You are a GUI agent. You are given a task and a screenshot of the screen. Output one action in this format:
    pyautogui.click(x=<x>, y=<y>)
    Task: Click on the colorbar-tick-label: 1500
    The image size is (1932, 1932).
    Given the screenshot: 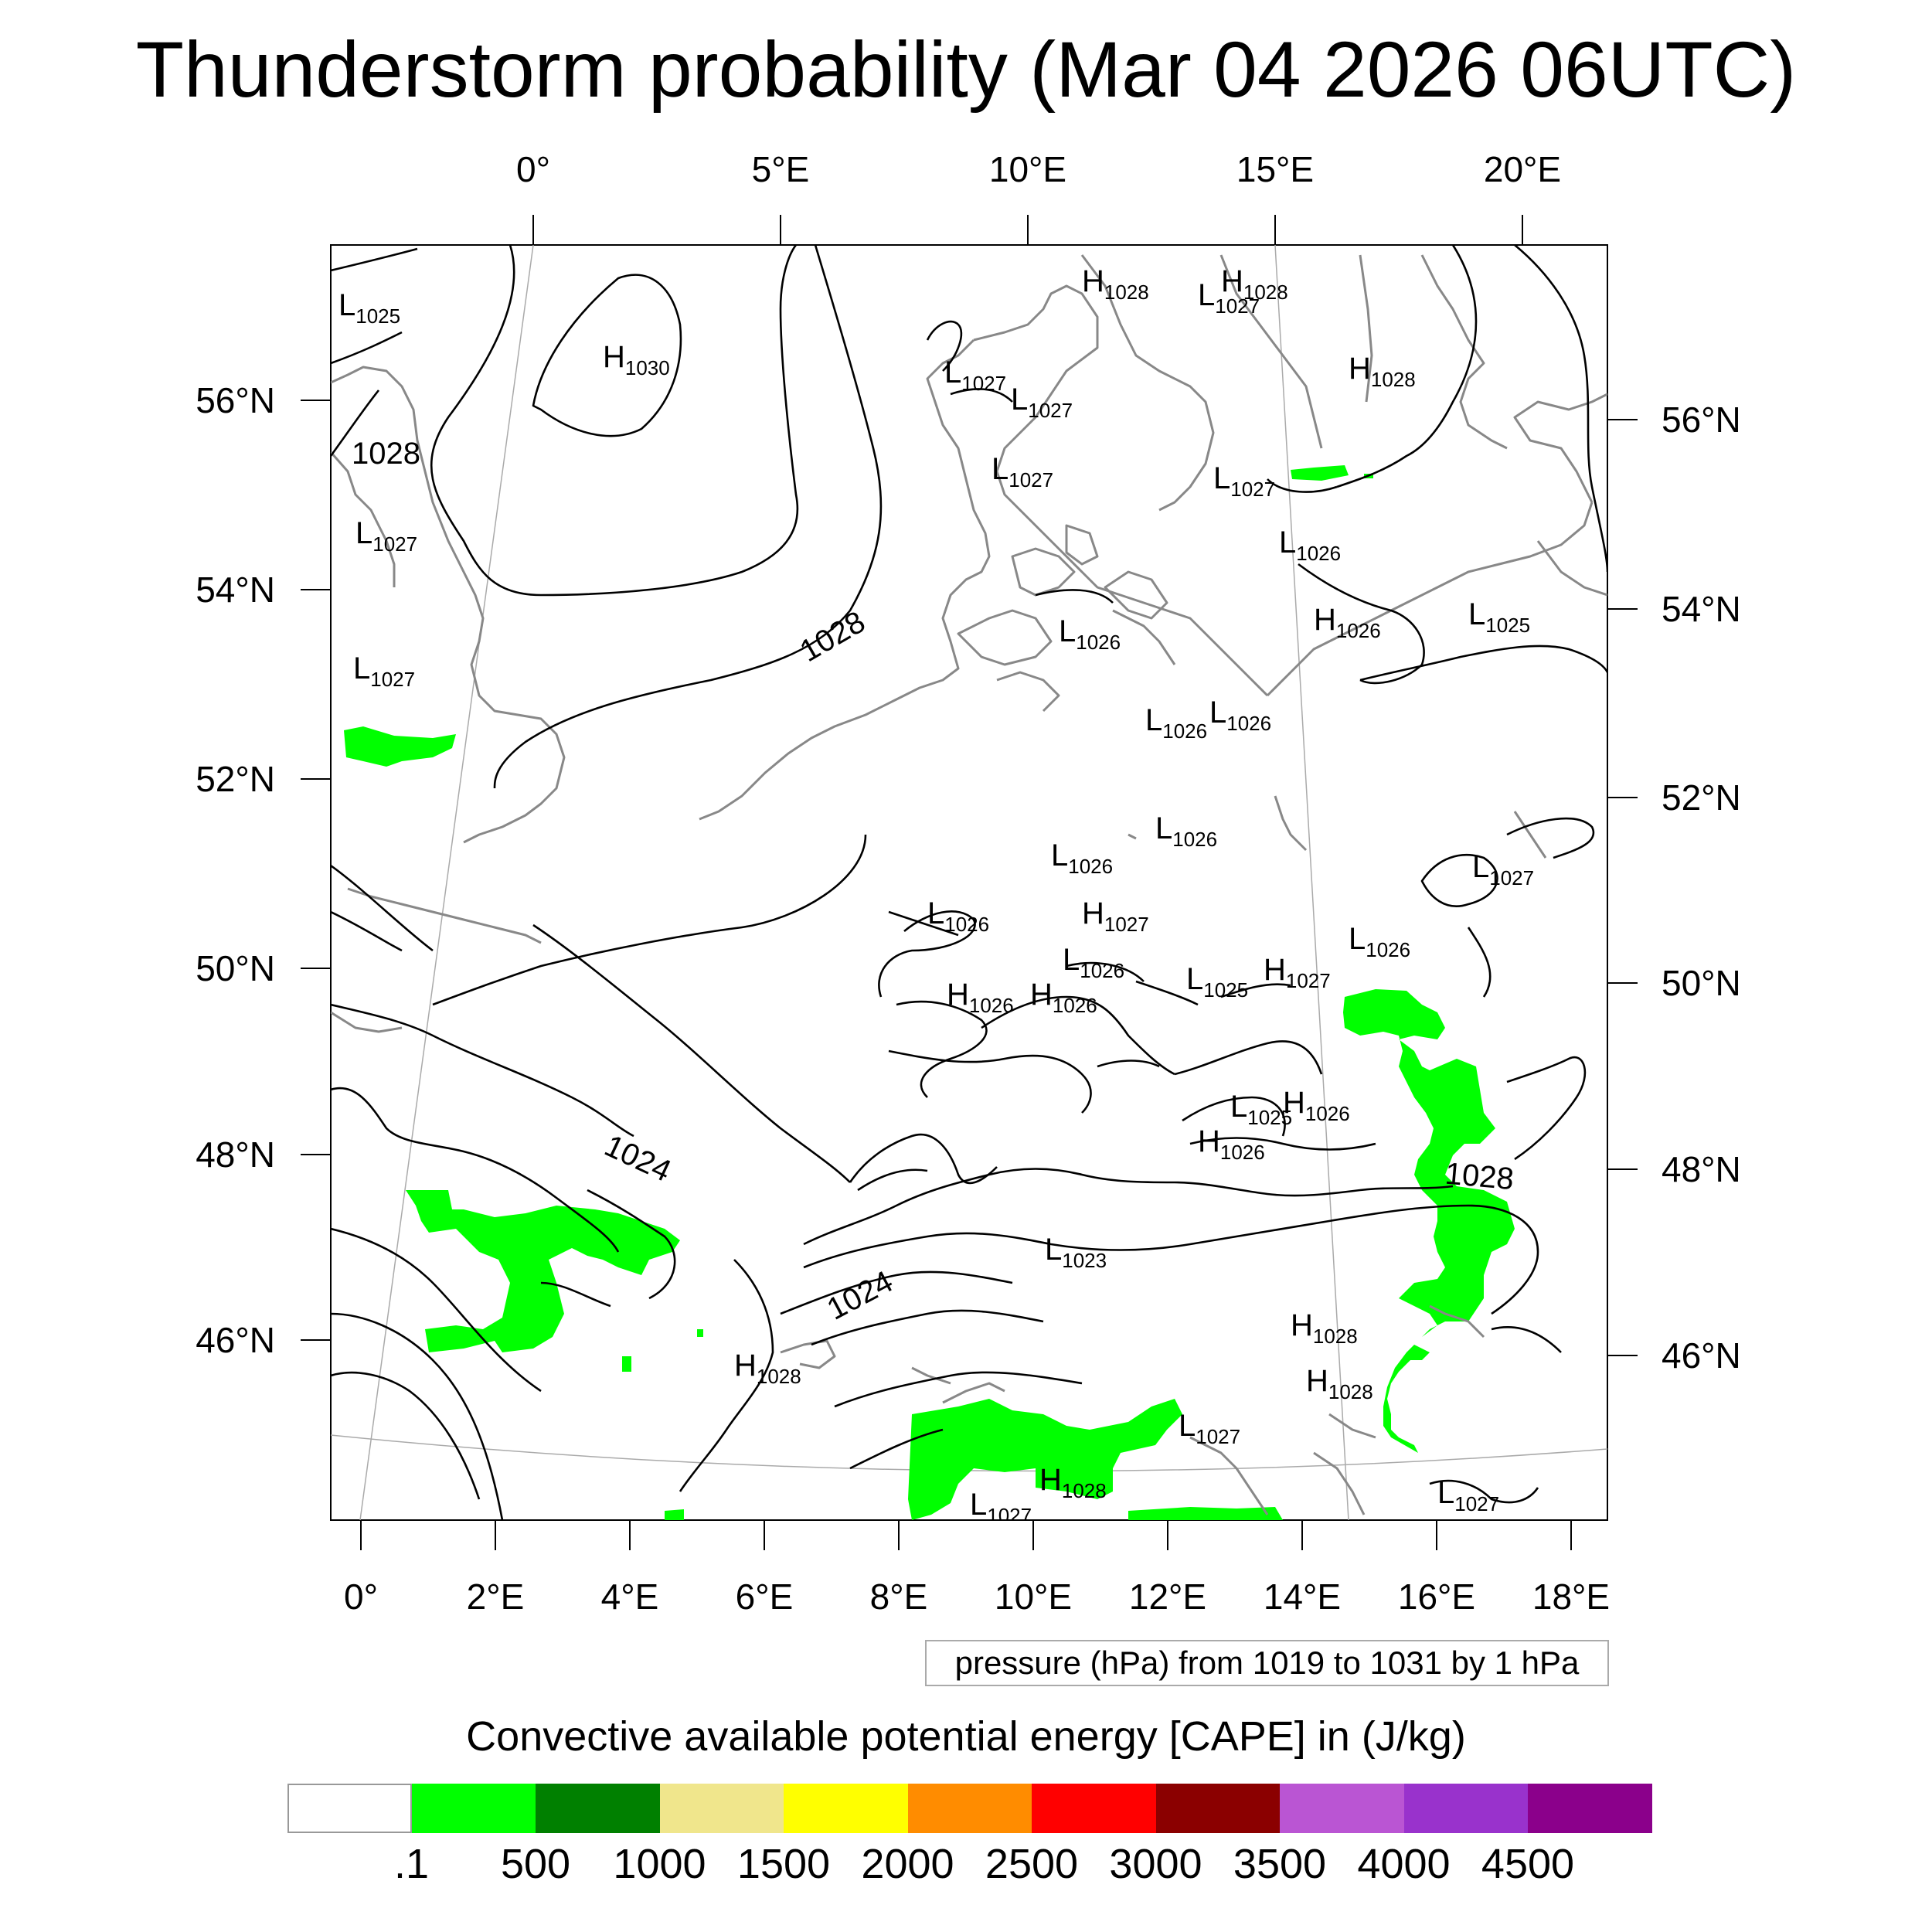 What is the action you would take?
    pyautogui.click(x=784, y=1864)
    